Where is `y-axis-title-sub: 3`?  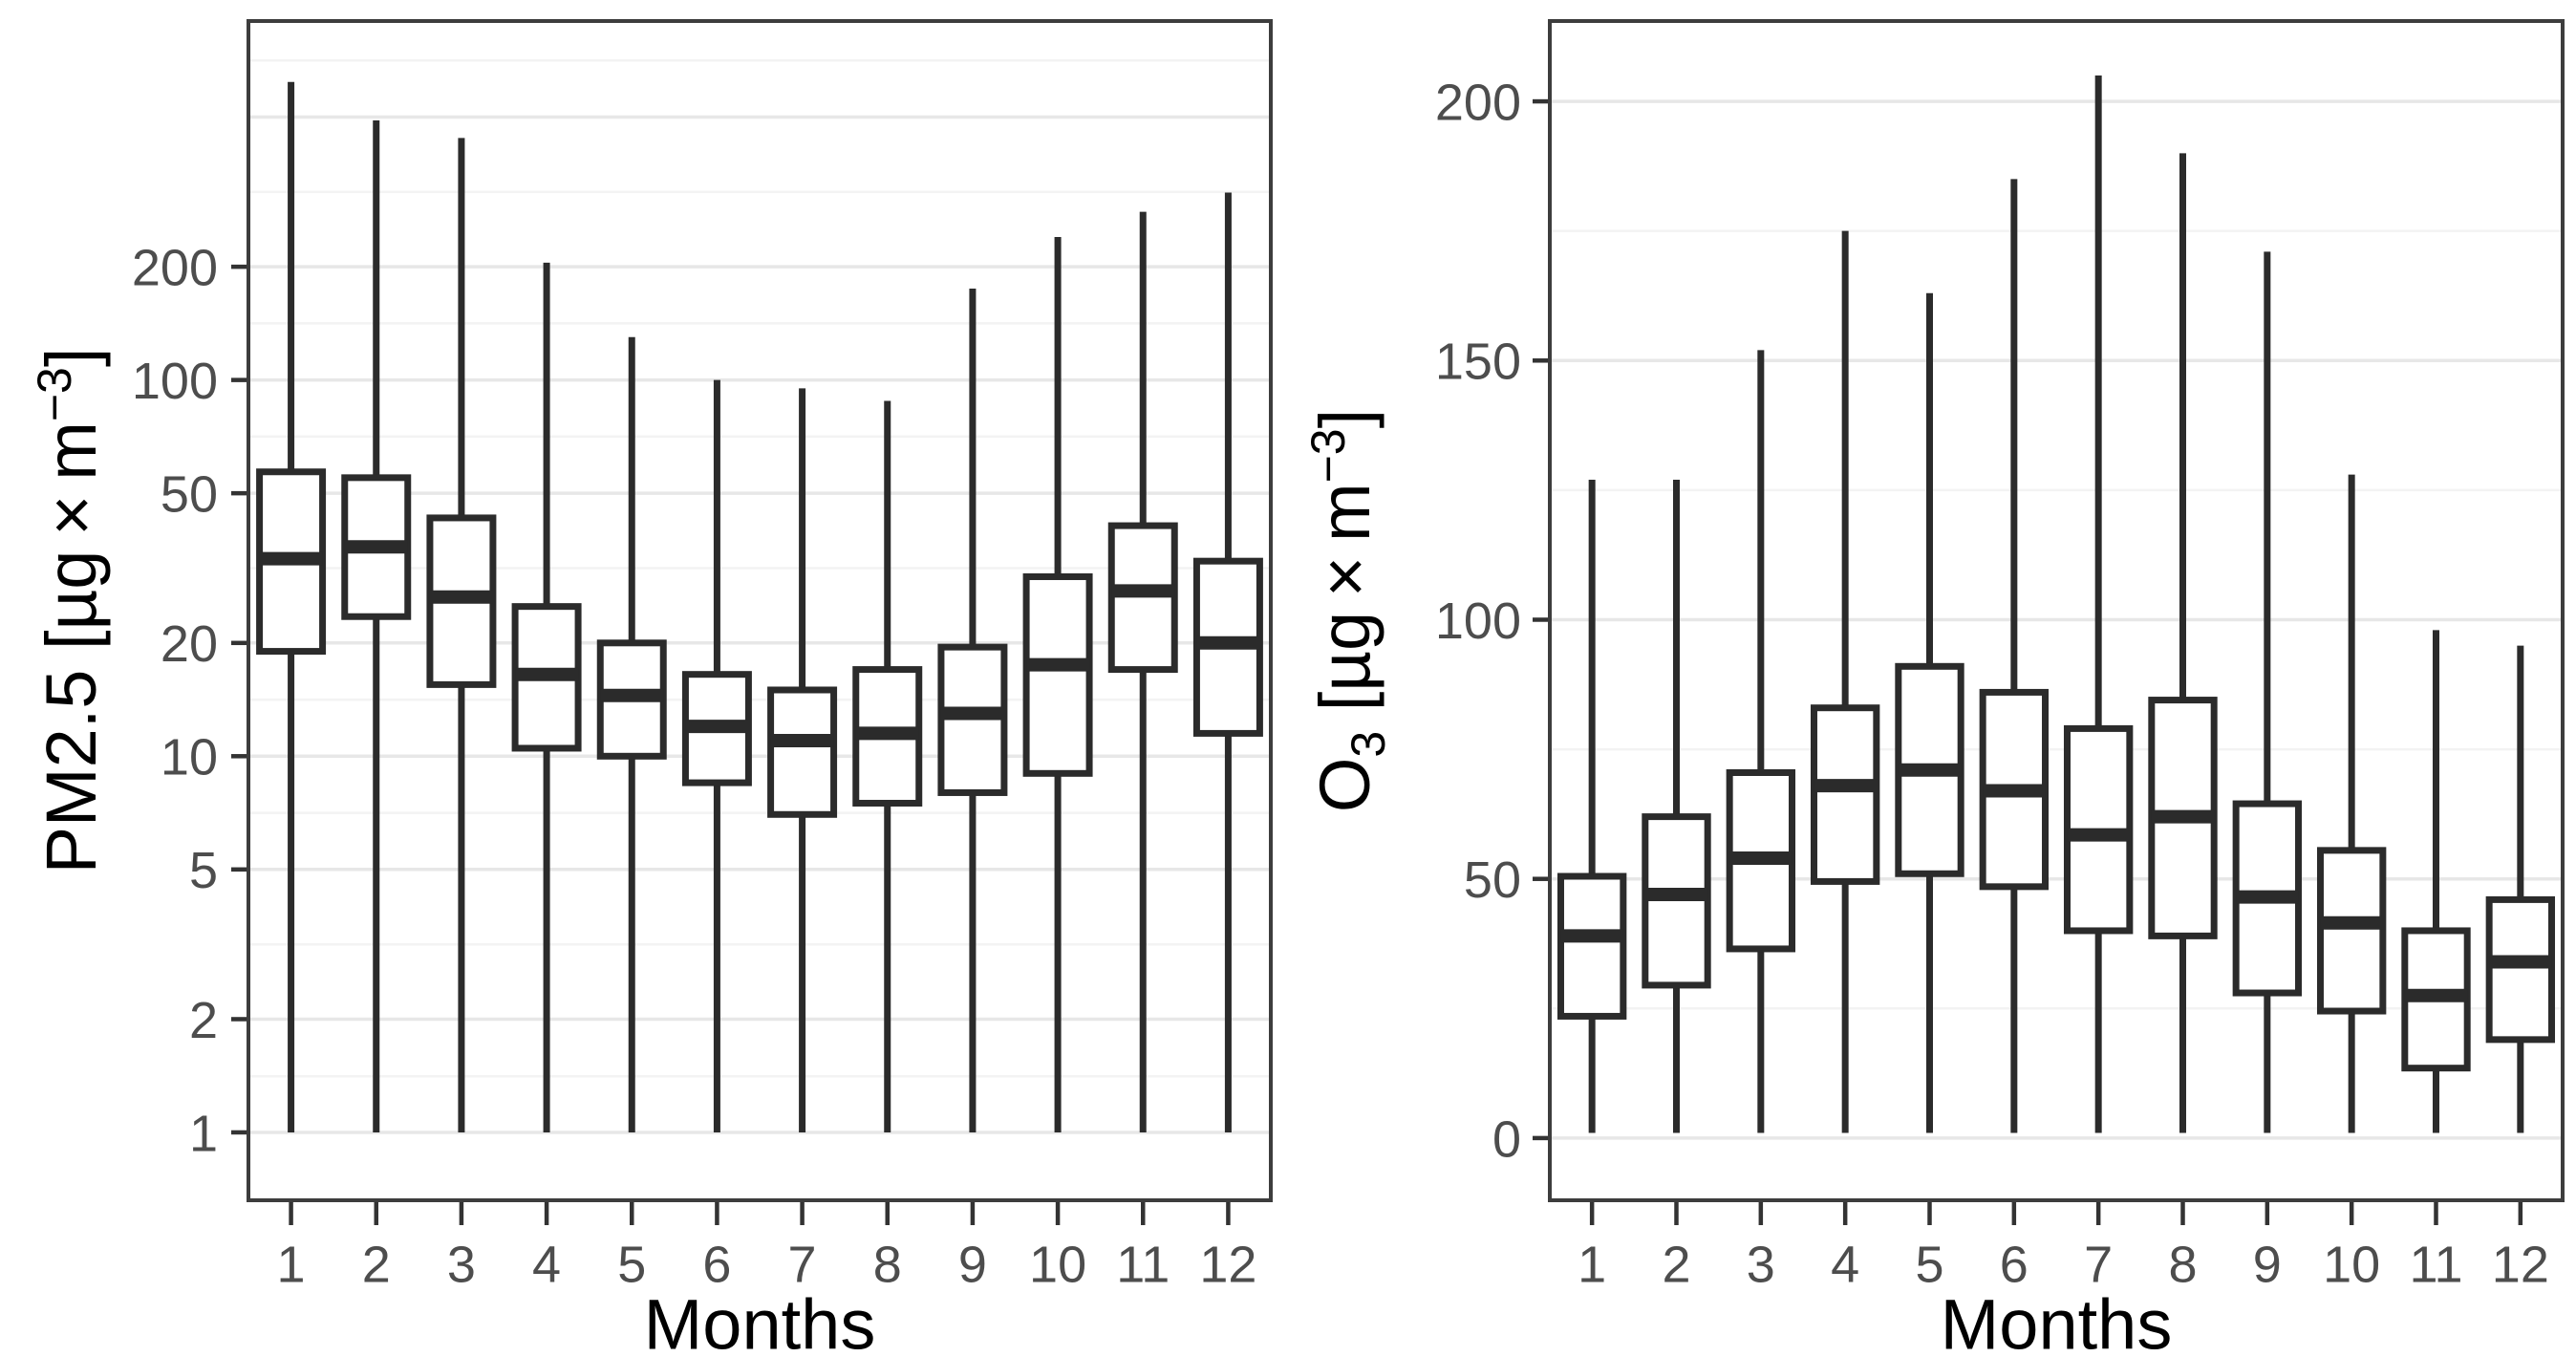 y-axis-title-sub: 3 is located at coordinates (1368, 744).